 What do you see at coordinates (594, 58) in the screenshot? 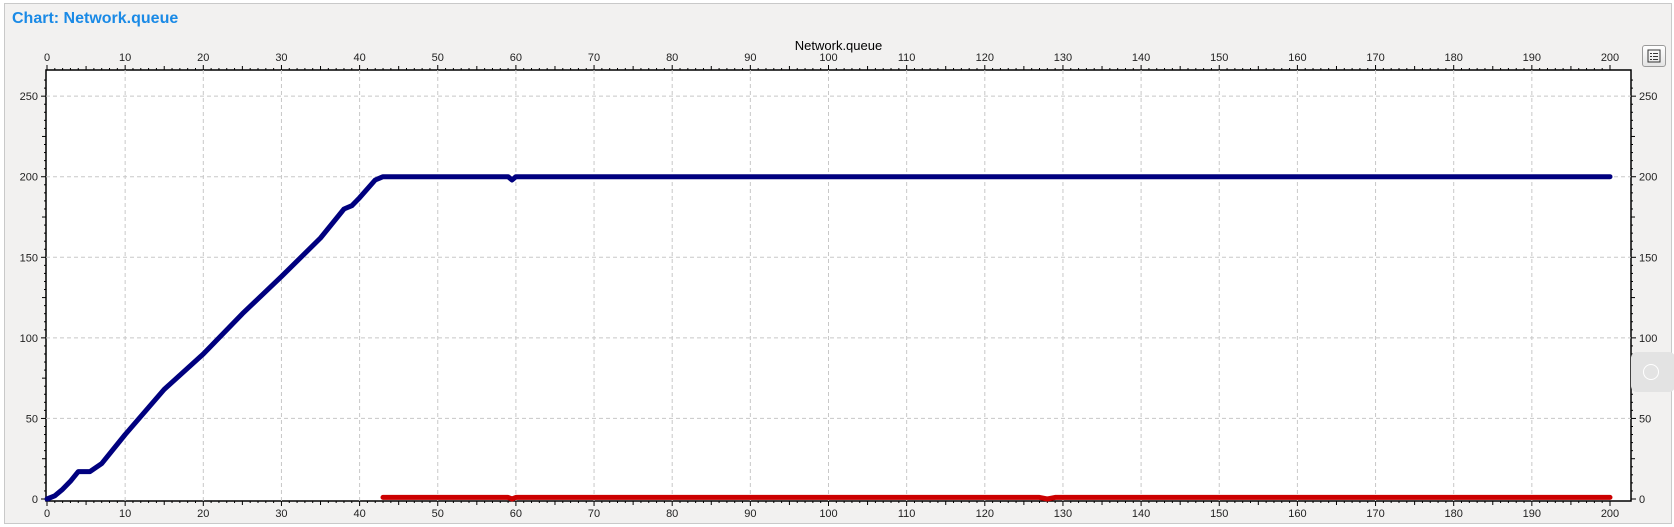
I see `x-tick-label-top: 70` at bounding box center [594, 58].